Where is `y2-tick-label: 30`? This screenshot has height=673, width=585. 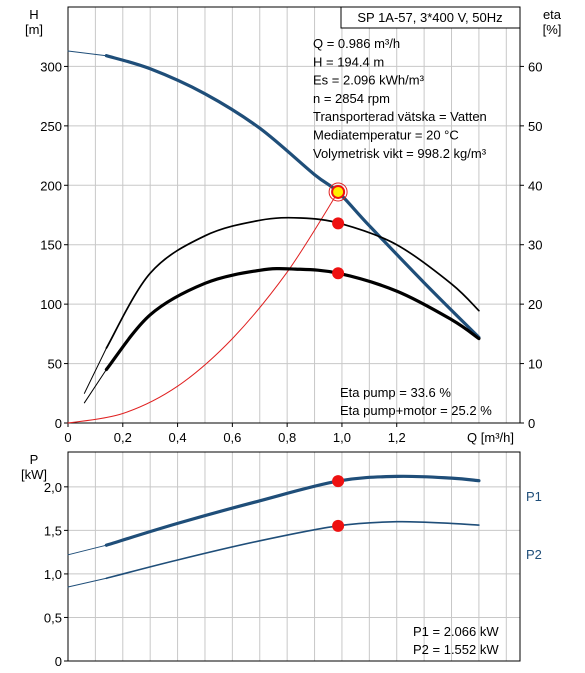
y2-tick-label: 30 is located at coordinates (535, 245).